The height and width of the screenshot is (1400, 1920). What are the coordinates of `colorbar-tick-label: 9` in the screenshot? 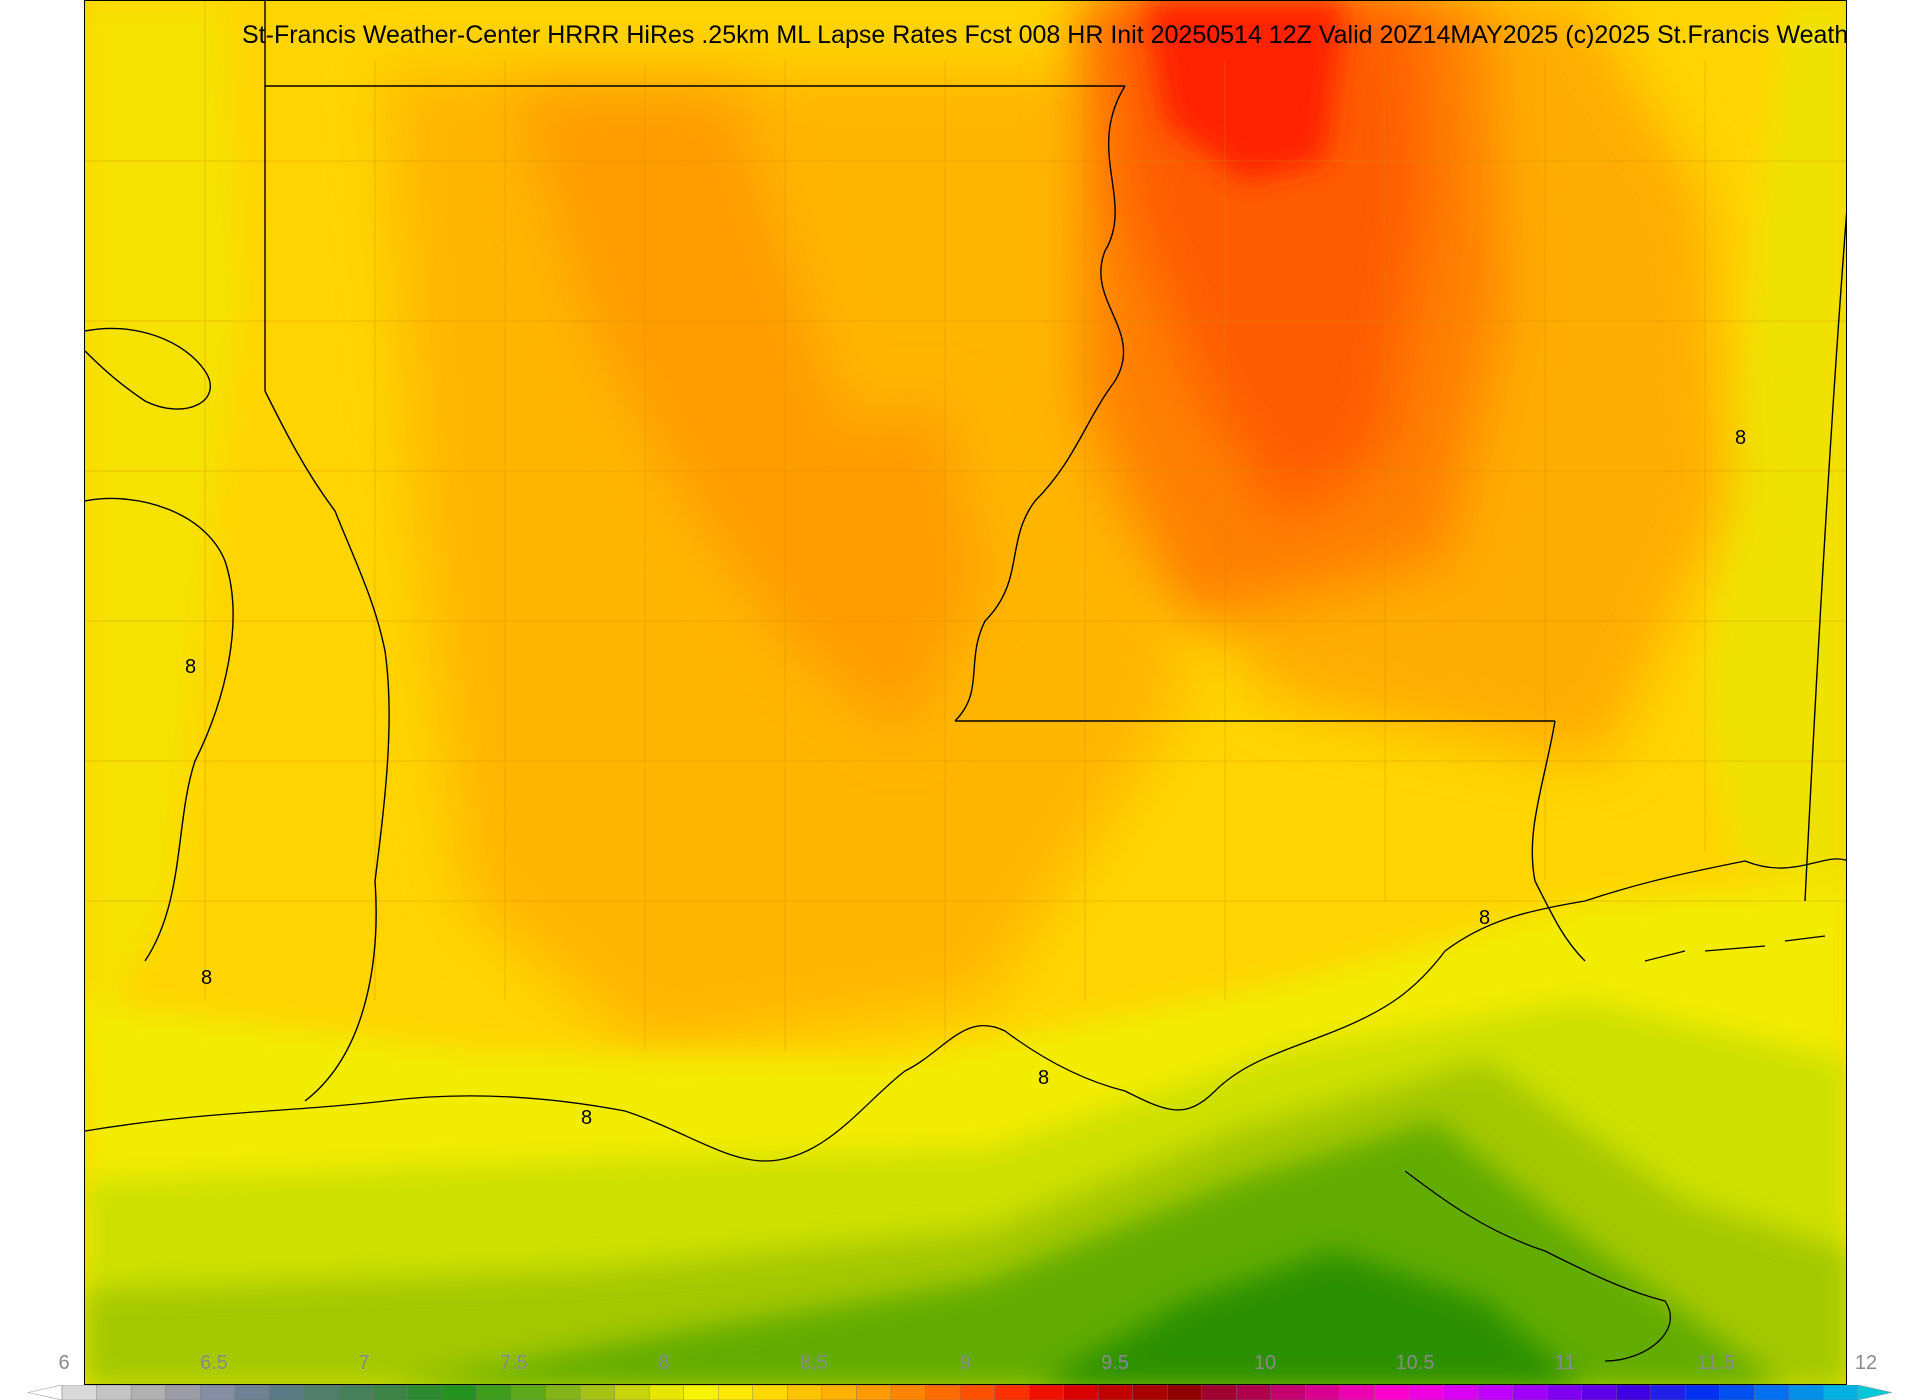 It's located at (965, 1363).